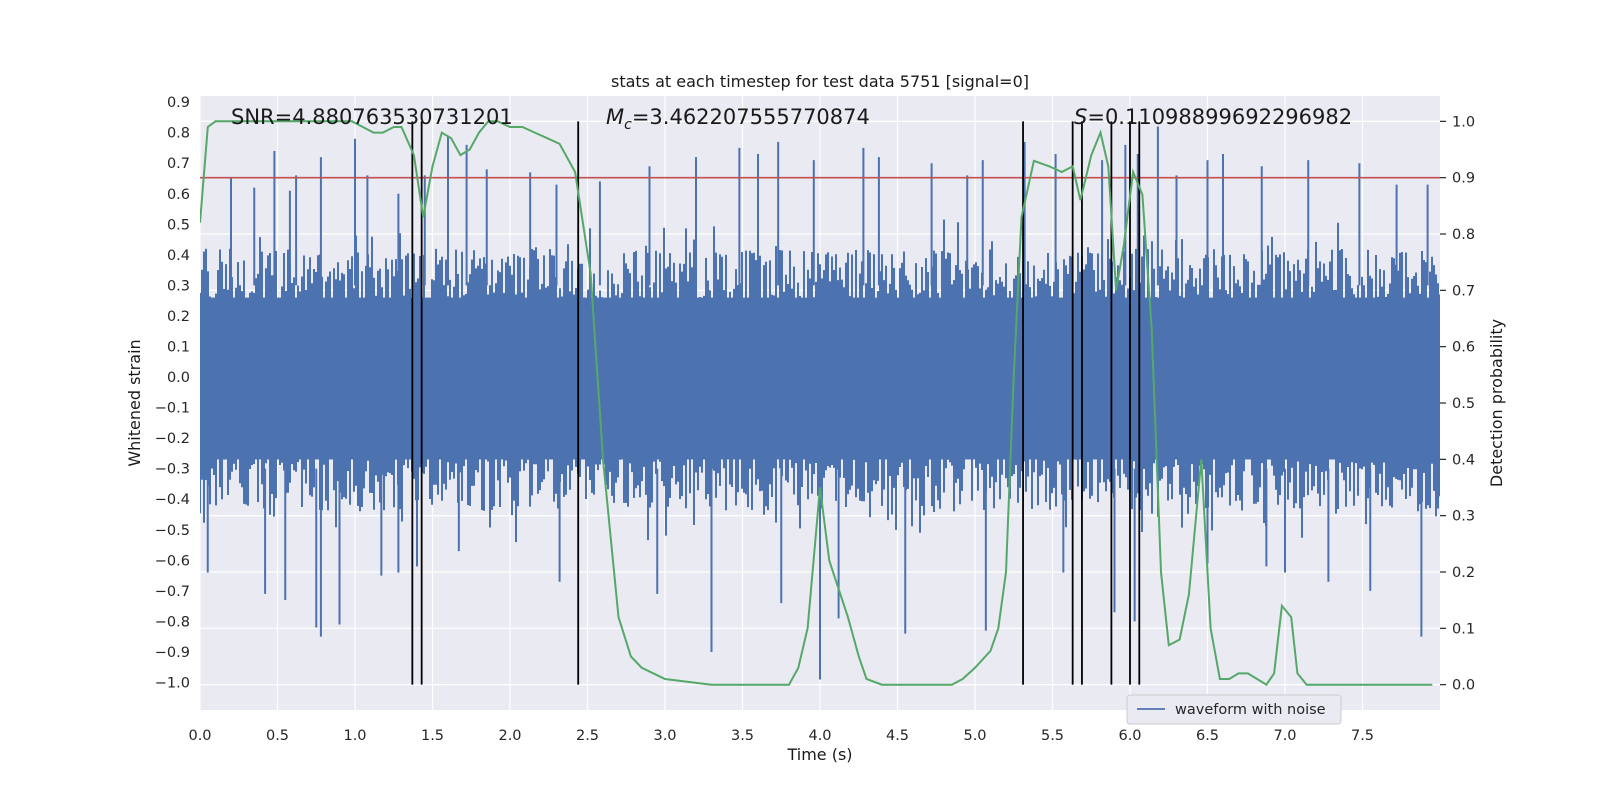 This screenshot has width=1600, height=800. What do you see at coordinates (628, 125) in the screenshot?
I see `mc-subscript: c` at bounding box center [628, 125].